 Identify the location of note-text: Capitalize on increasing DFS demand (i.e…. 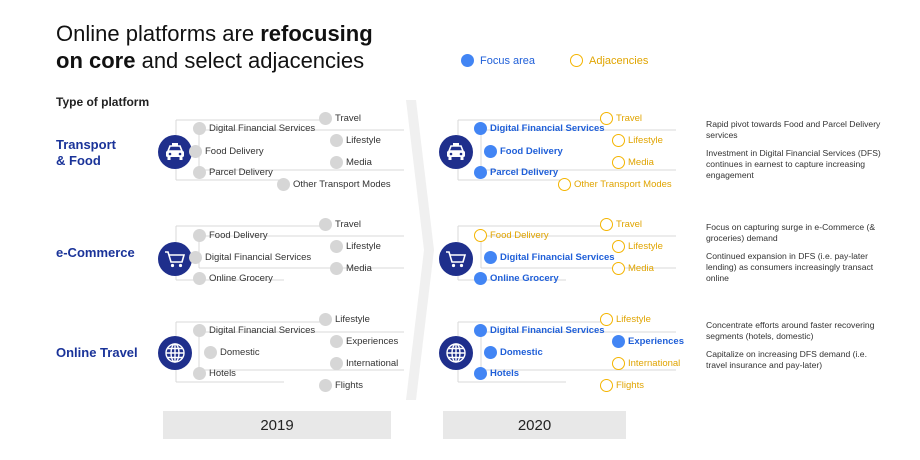
(786, 359).